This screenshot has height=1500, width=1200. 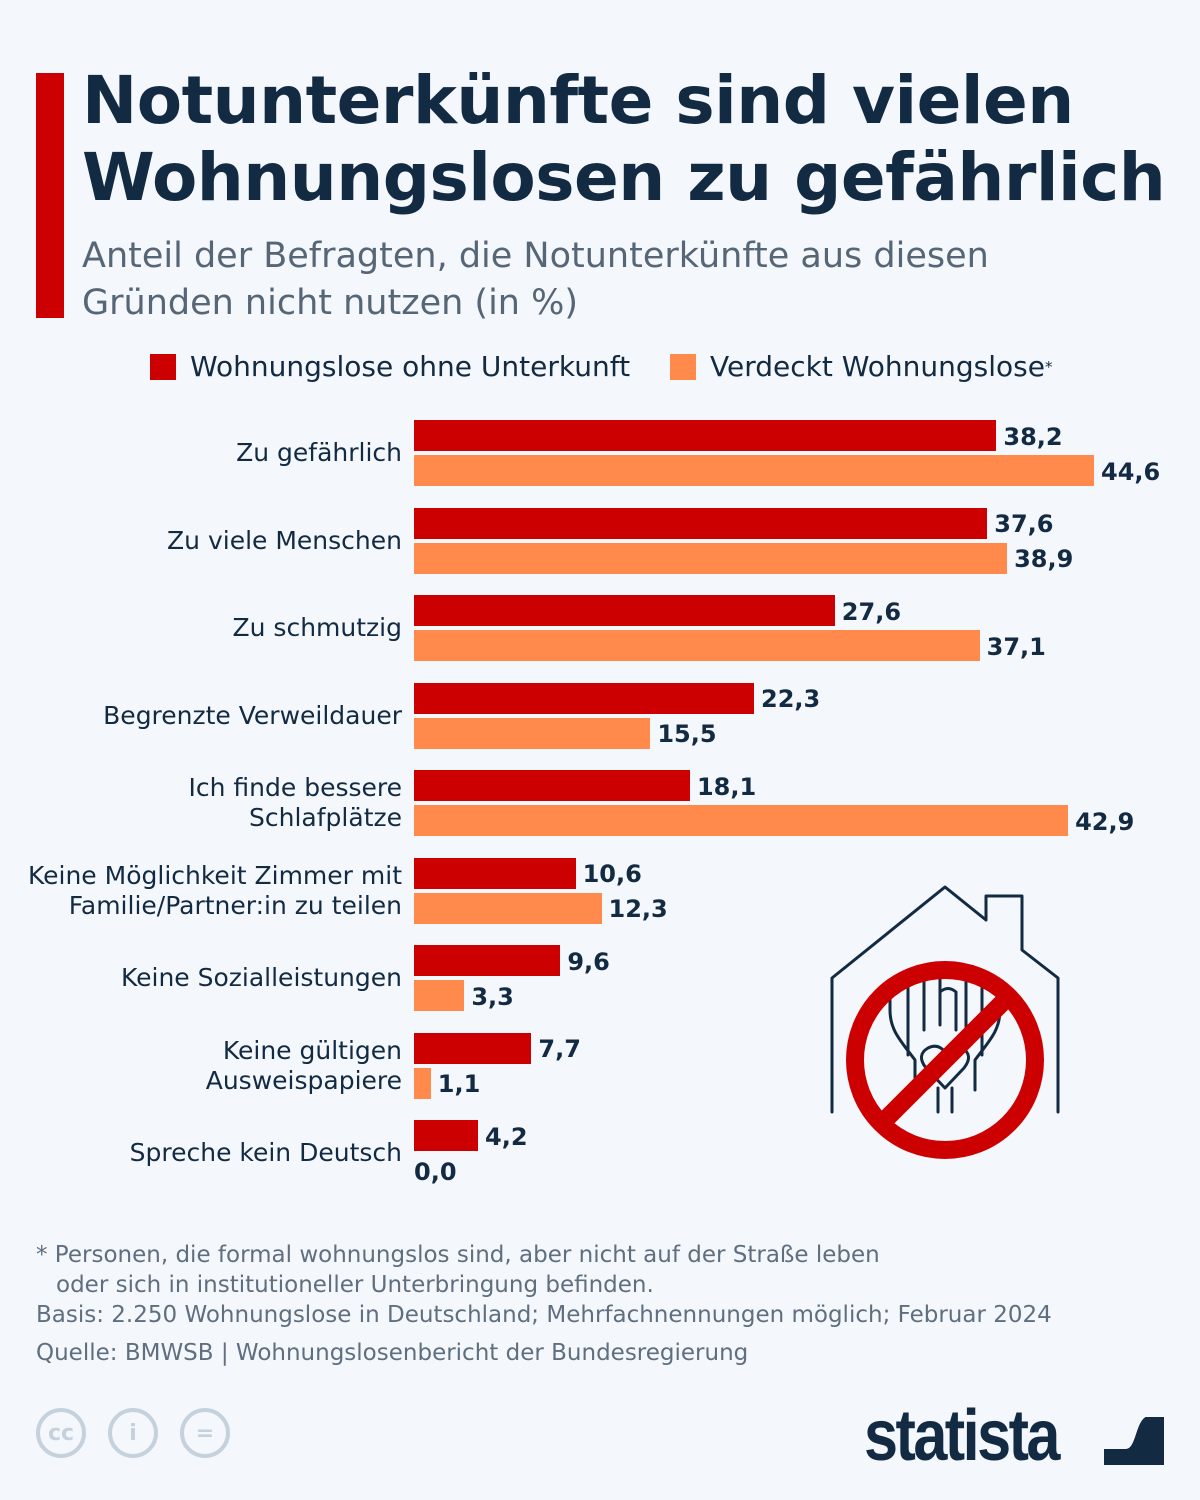 I want to click on value-label: 44,6, so click(x=1131, y=471).